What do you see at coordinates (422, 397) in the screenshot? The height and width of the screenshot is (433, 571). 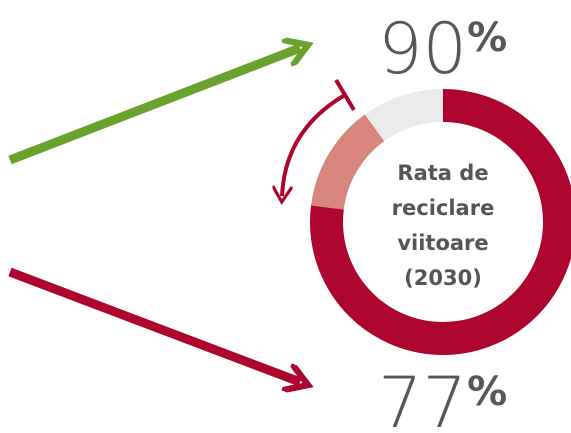 I see `annotation-value: 77` at bounding box center [422, 397].